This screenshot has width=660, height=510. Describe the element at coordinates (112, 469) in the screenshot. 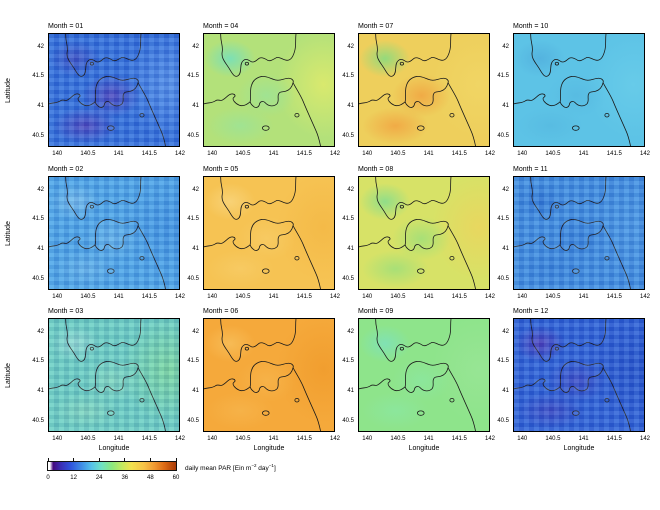

I see `colorbar: 0 12 24 36 48 60` at that location.